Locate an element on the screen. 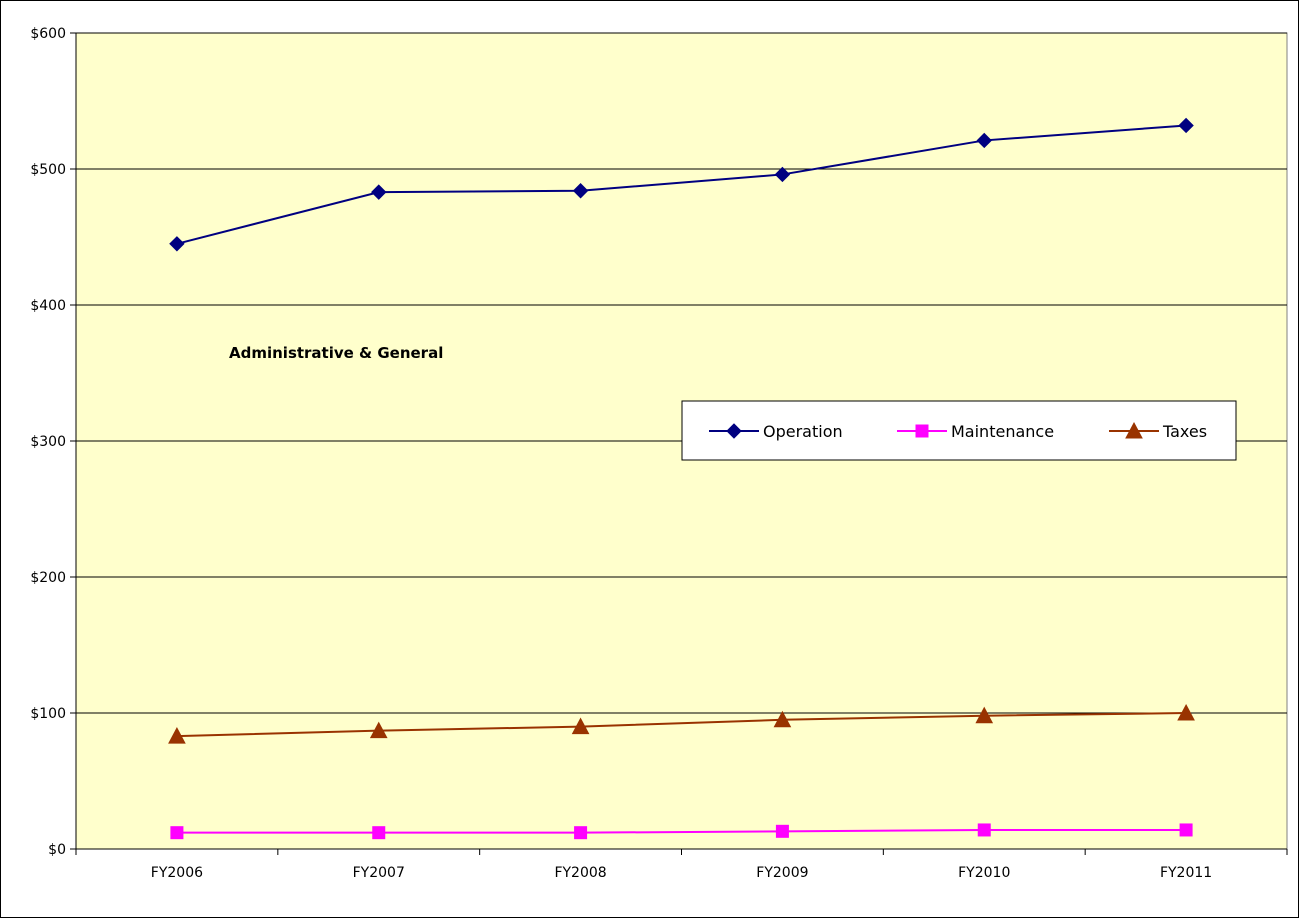  legend-taxes-marker is located at coordinates (1134, 430).